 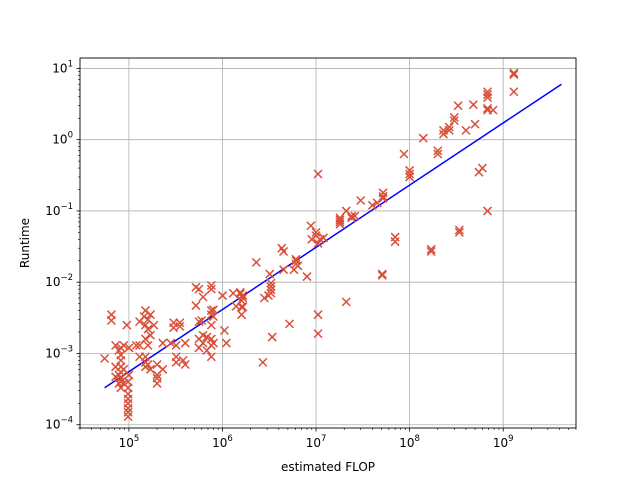 What do you see at coordinates (25, 243) in the screenshot?
I see `y-axis-label: Runtime` at bounding box center [25, 243].